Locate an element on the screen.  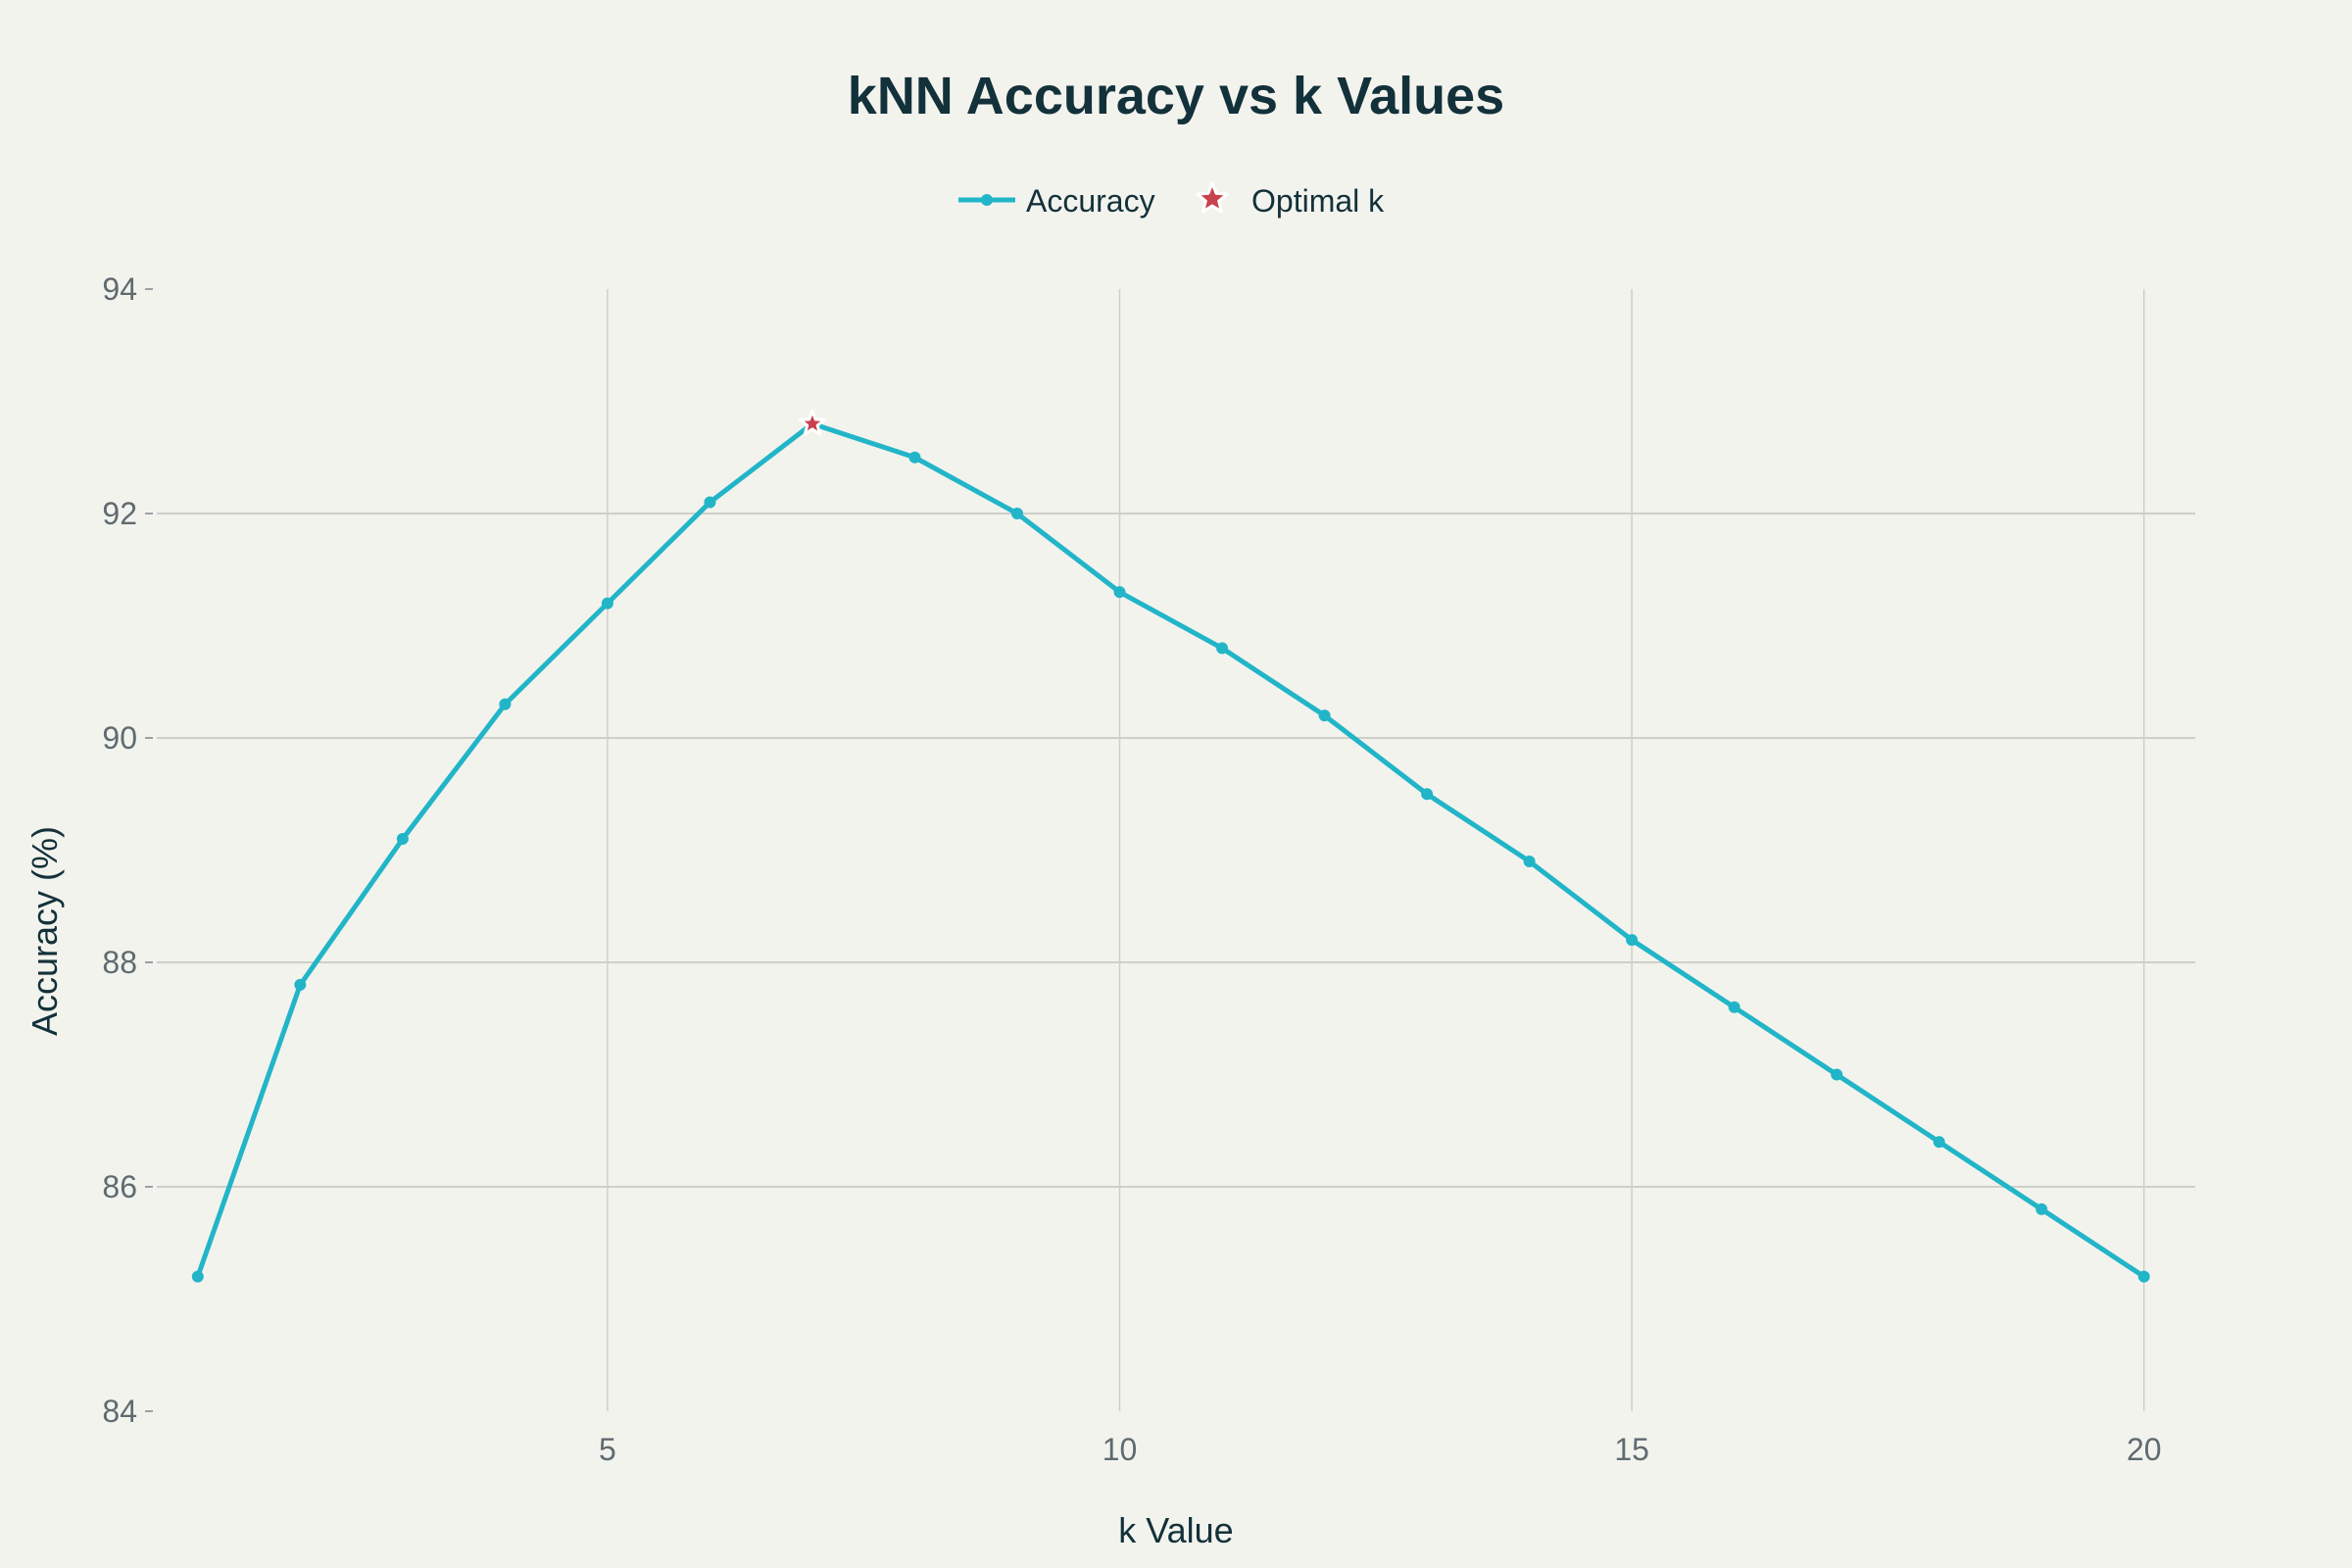
marker-layer is located at coordinates (812, 422).